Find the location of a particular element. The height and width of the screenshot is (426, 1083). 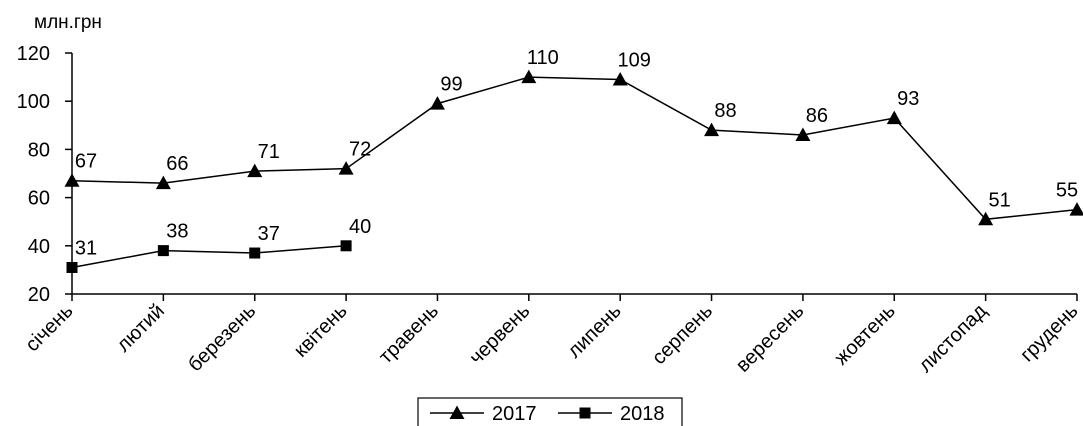

data-label: 55 is located at coordinates (1067, 191).